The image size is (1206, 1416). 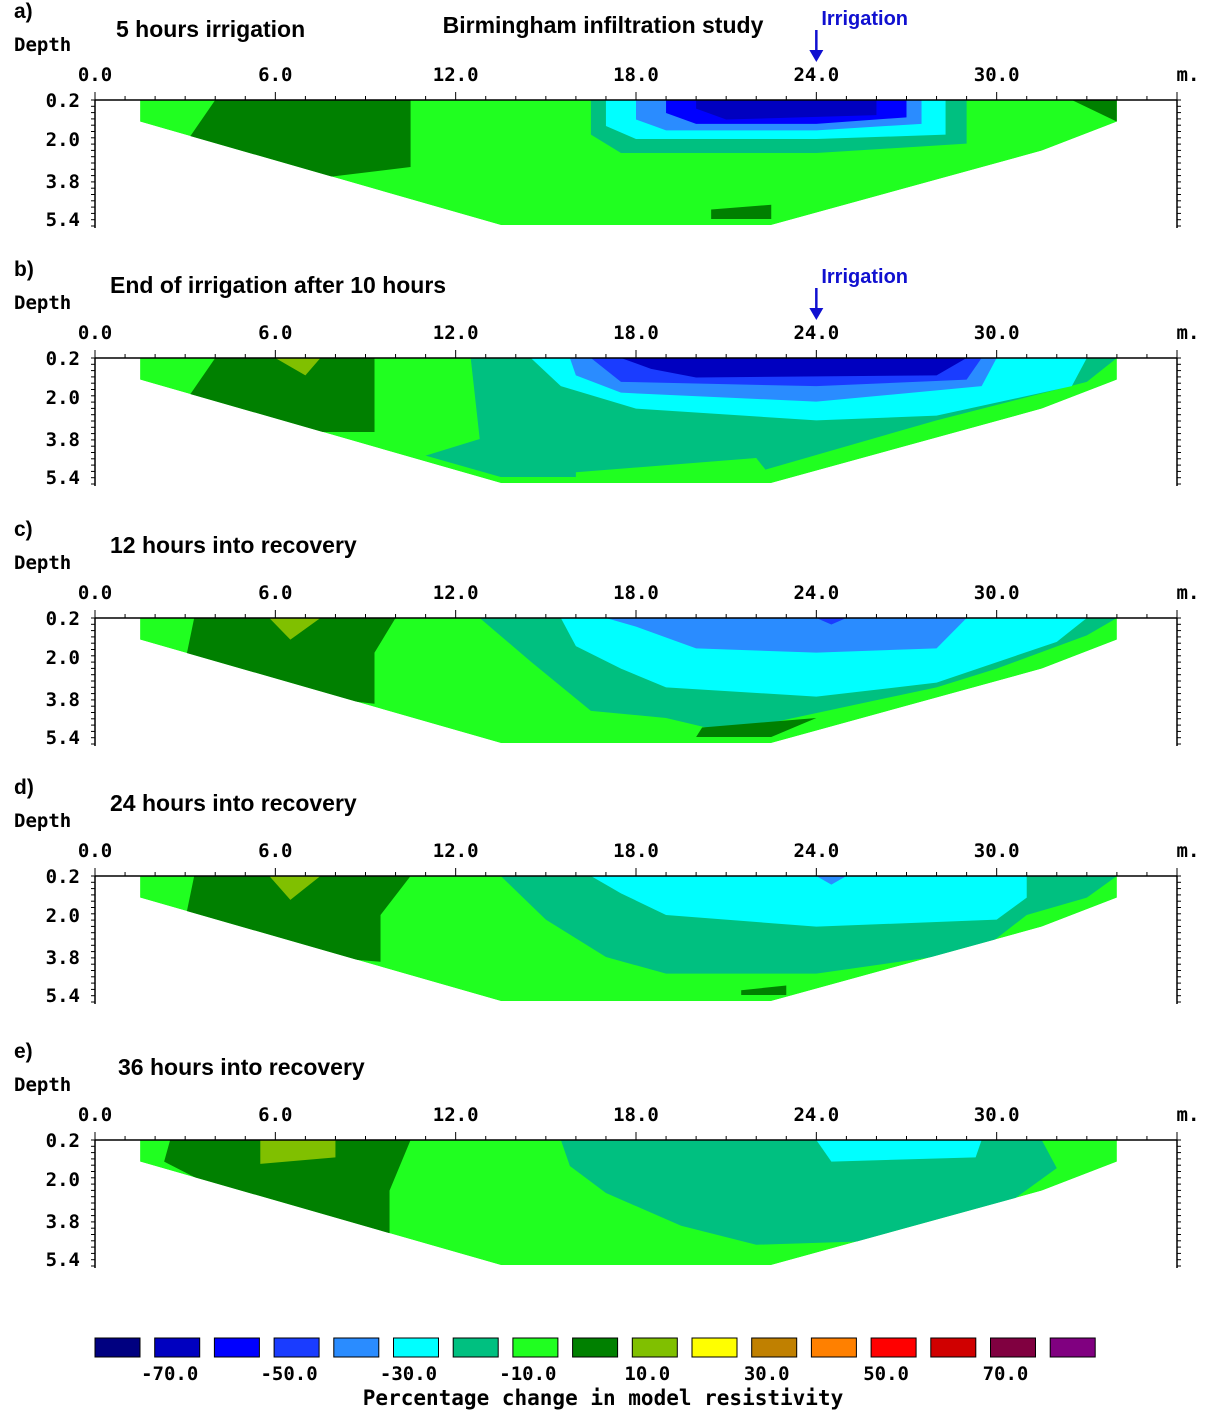 What do you see at coordinates (278, 285) in the screenshot?
I see `panel-title: End of irrigation after 10 hours` at bounding box center [278, 285].